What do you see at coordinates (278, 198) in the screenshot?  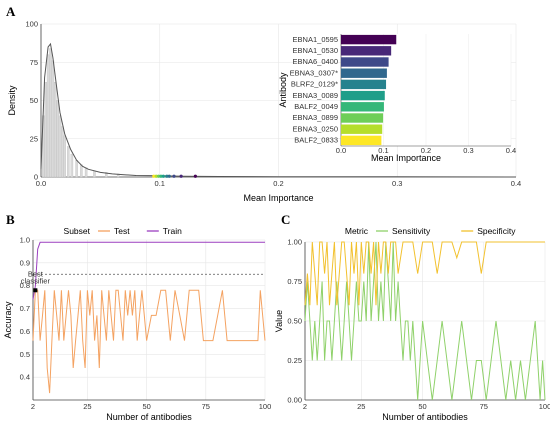 I see `x-axis-title: Mean Importance` at bounding box center [278, 198].